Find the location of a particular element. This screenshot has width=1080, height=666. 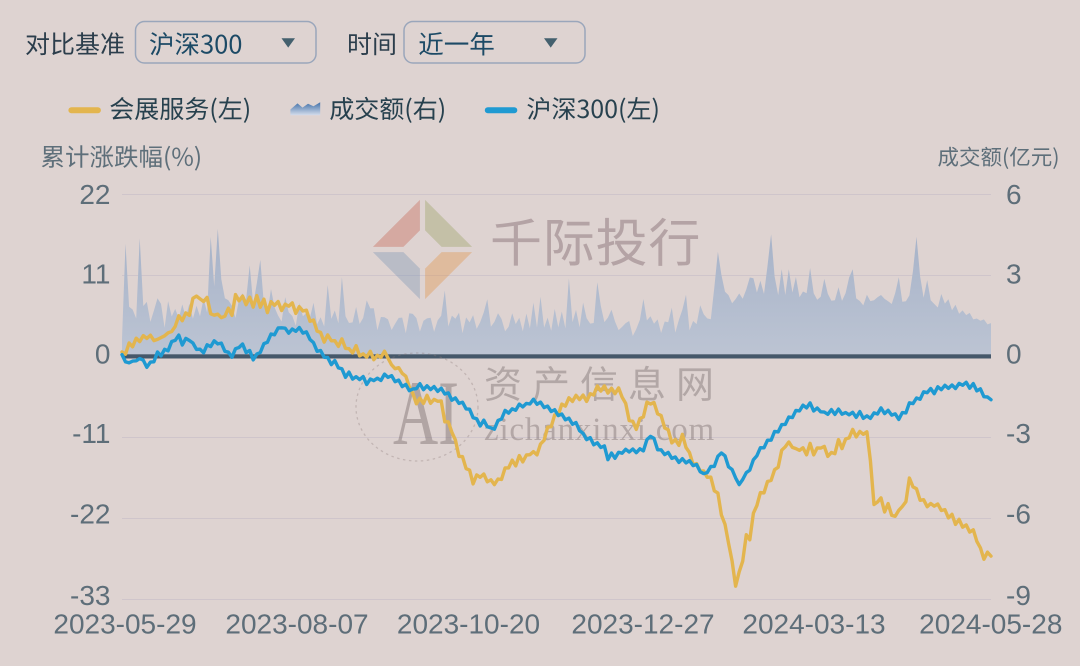

svg-text: -33 is located at coordinates (90, 595).